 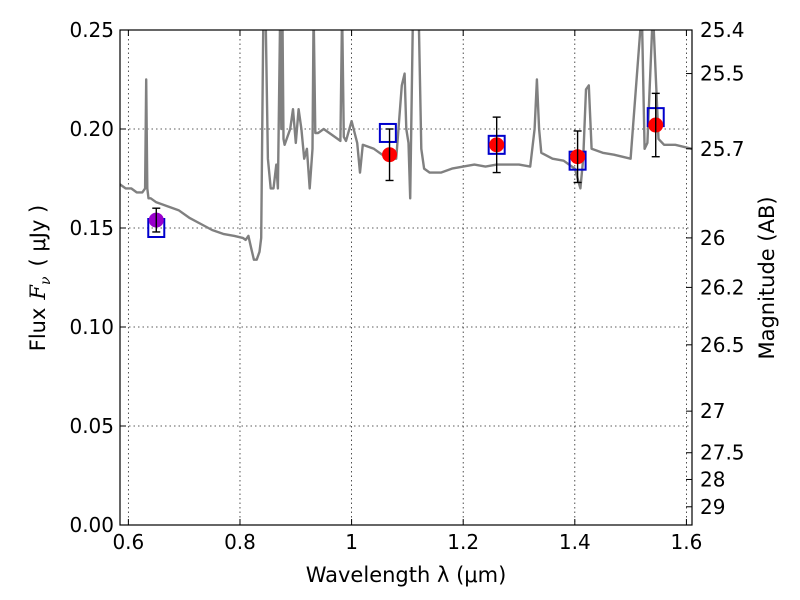 I want to click on y2-tick-label: 25.7, so click(x=722, y=149).